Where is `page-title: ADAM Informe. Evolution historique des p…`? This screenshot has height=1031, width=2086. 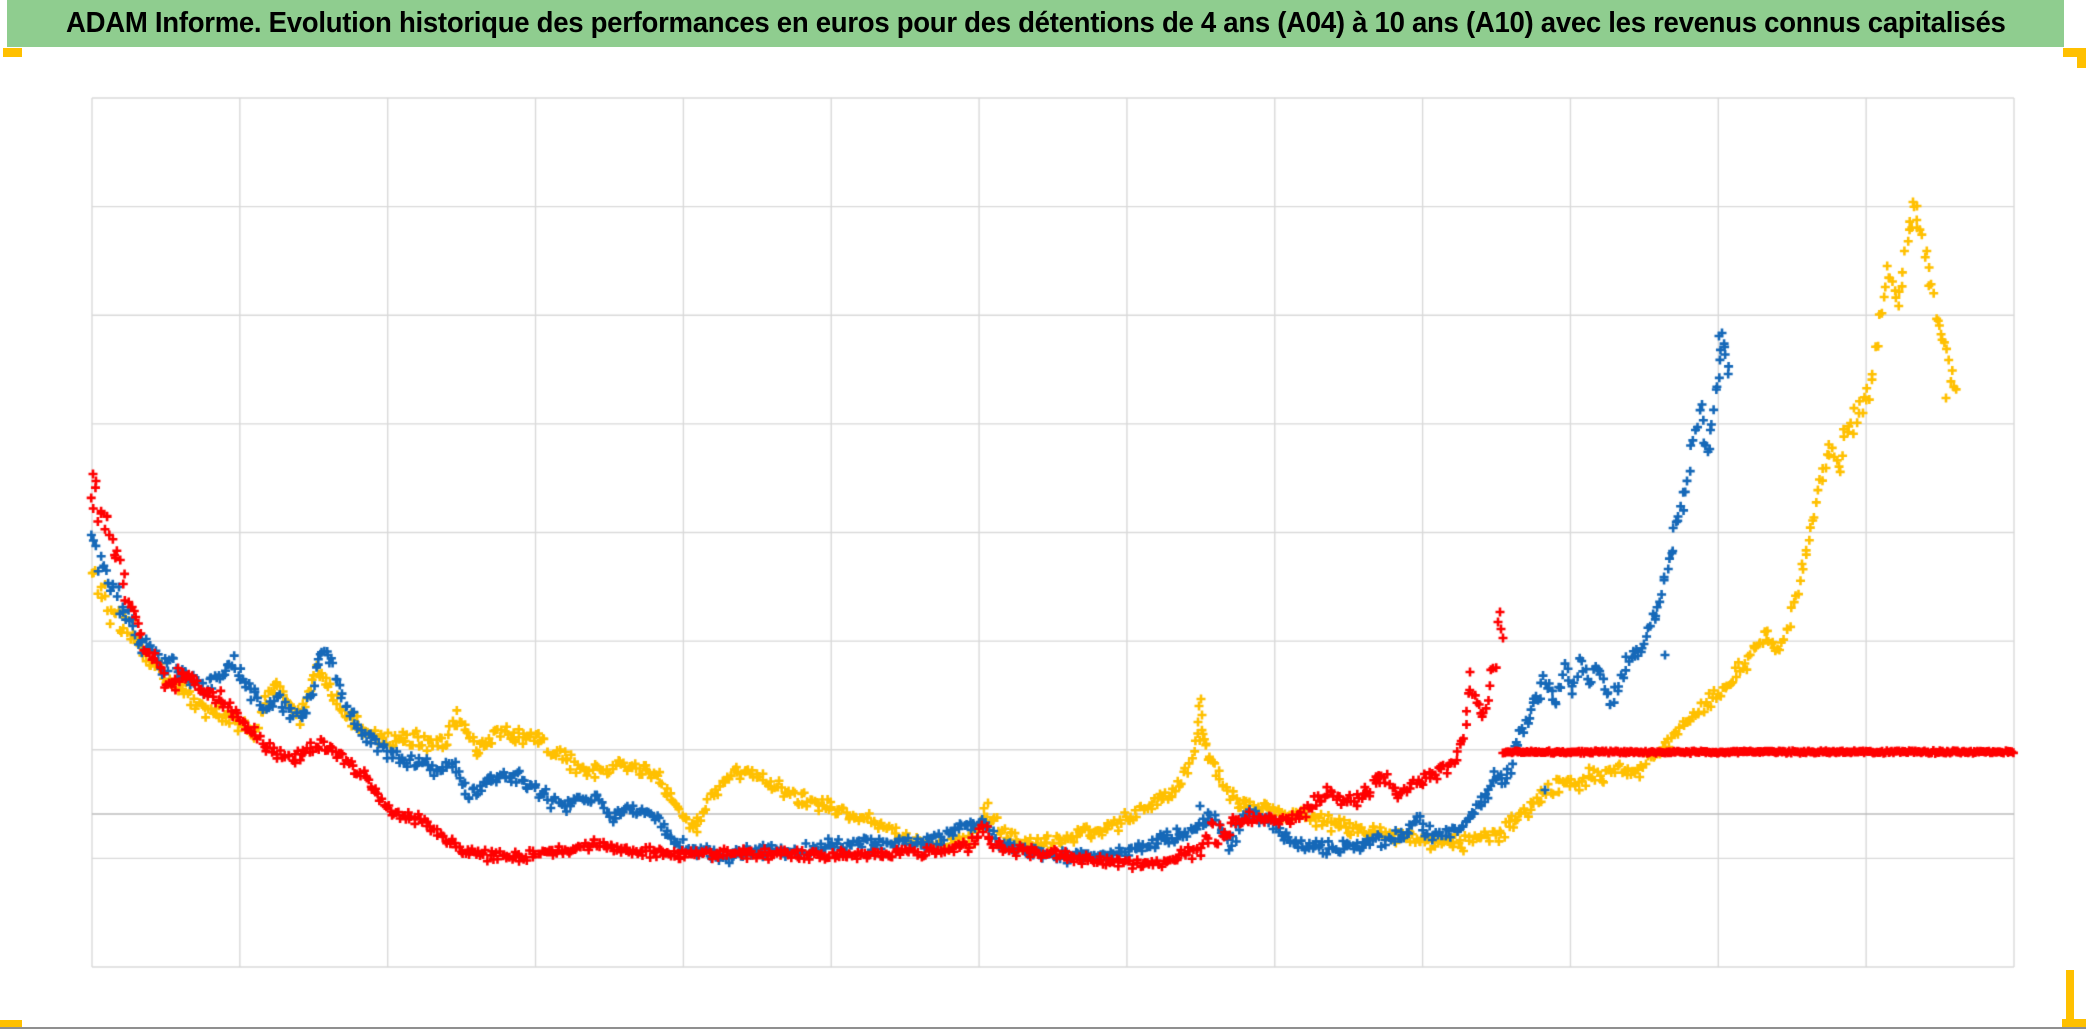
page-title: ADAM Informe. Evolution historique des p… is located at coordinates (1035, 23).